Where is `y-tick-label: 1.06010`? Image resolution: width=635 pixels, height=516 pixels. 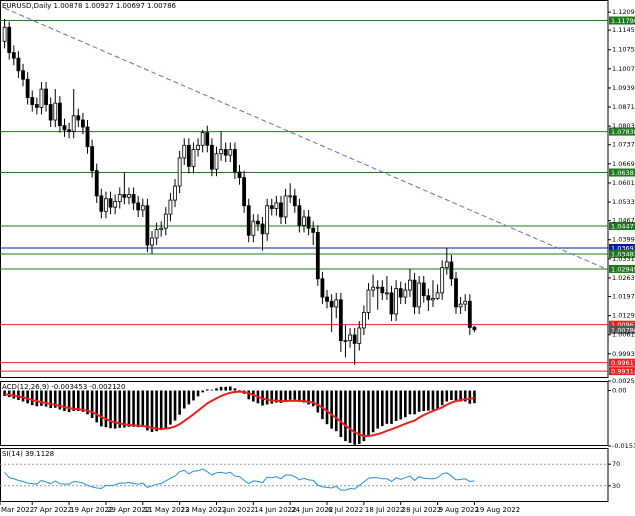 y-tick-label: 1.06010 is located at coordinates (623, 183).